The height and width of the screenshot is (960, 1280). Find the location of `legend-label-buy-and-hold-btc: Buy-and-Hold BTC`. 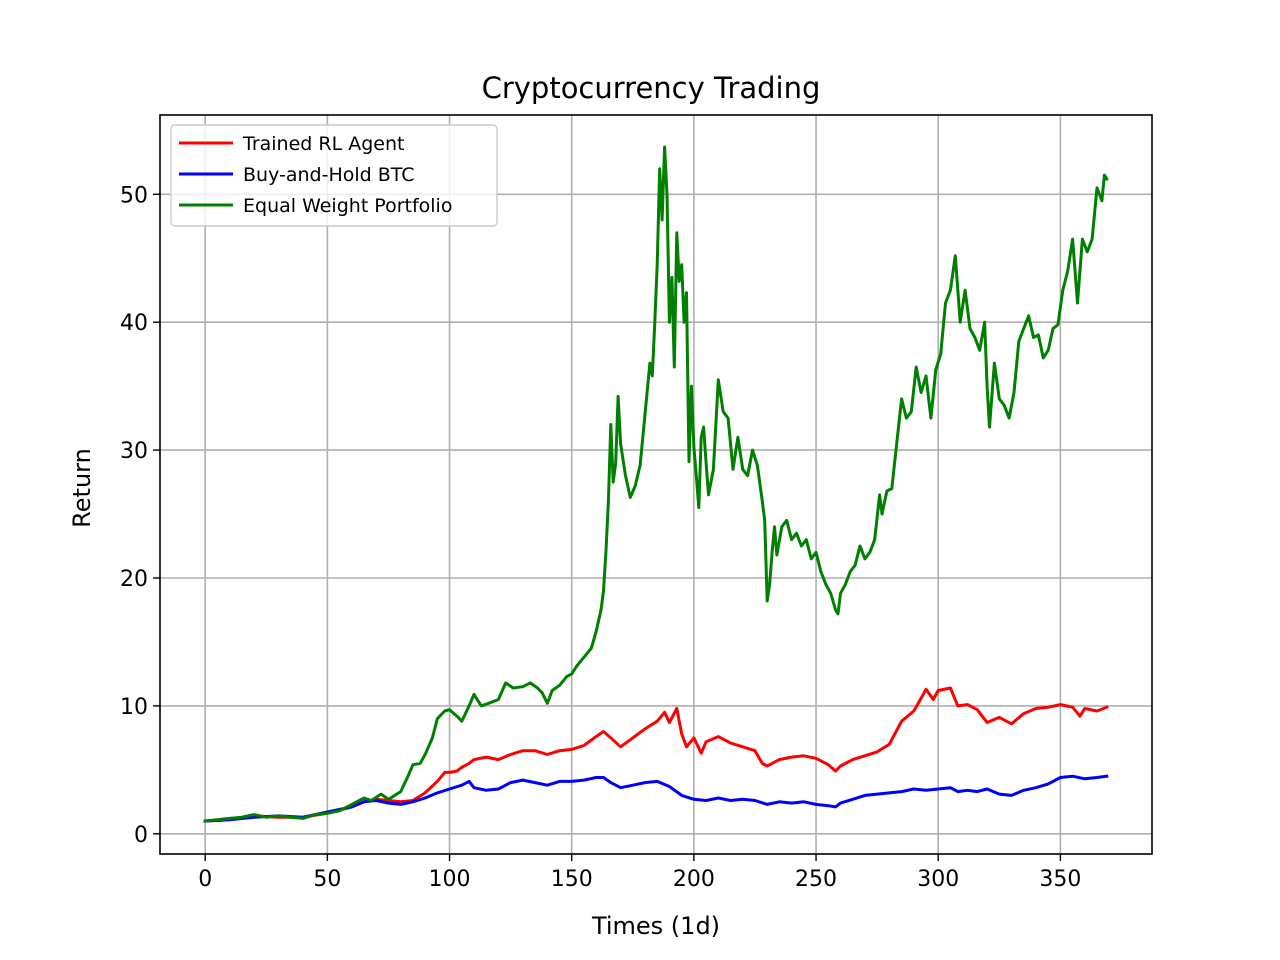

legend-label-buy-and-hold-btc: Buy-and-Hold BTC is located at coordinates (329, 175).